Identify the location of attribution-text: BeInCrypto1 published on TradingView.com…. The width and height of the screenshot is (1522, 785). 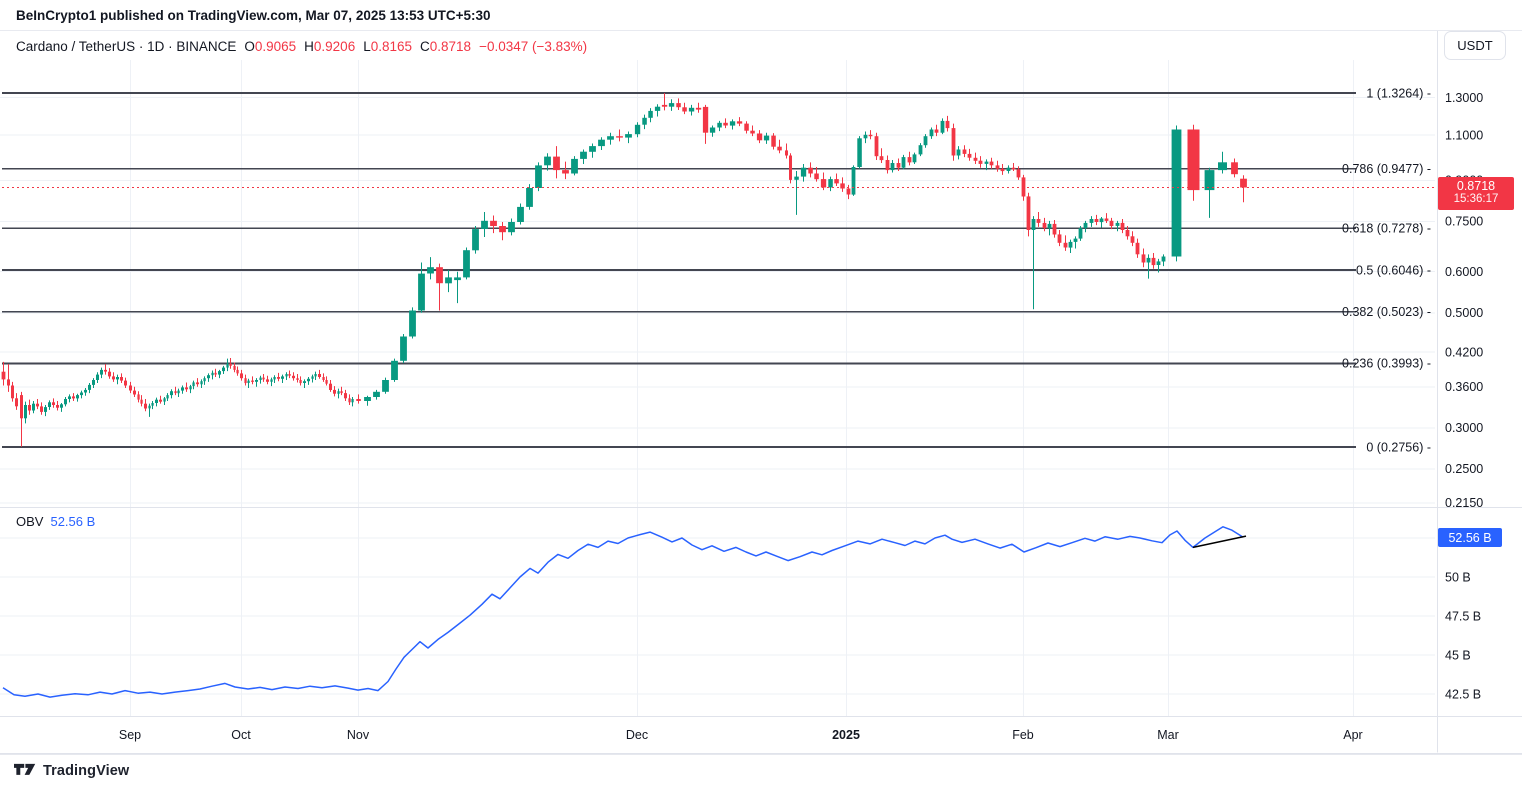
(253, 15).